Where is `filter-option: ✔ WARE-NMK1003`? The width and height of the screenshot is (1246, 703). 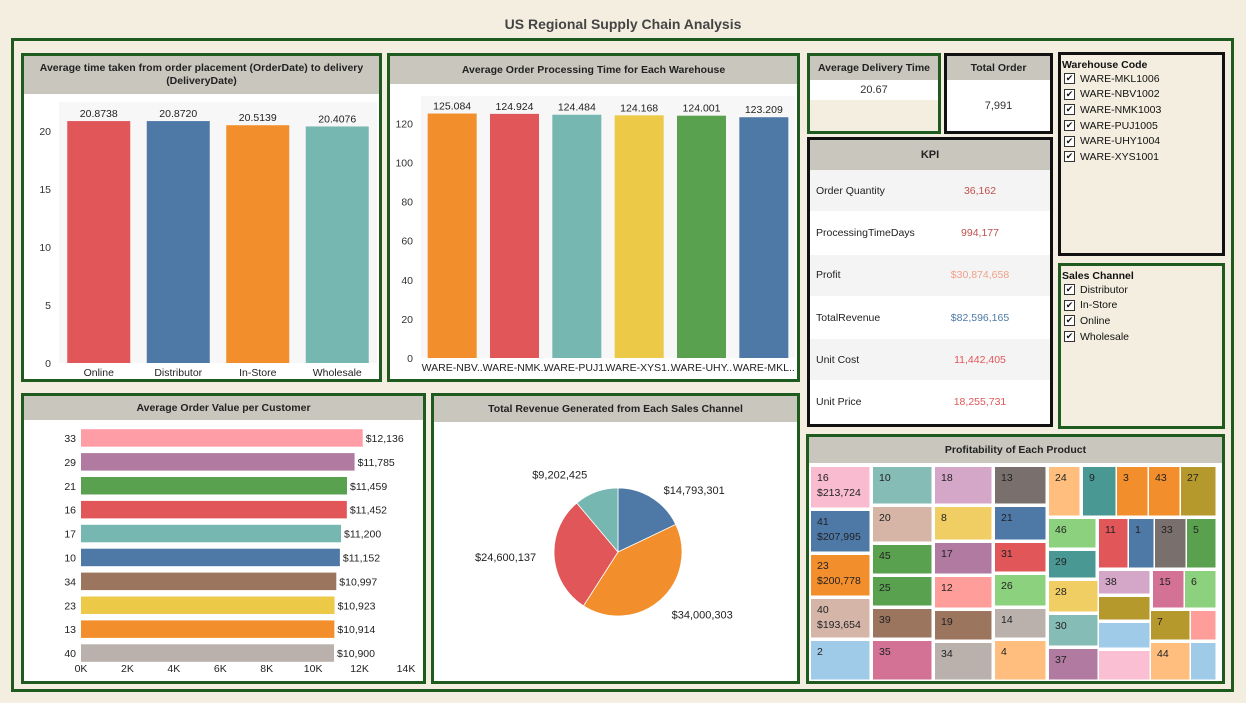 filter-option: ✔ WARE-NMK1003 is located at coordinates (1141, 110).